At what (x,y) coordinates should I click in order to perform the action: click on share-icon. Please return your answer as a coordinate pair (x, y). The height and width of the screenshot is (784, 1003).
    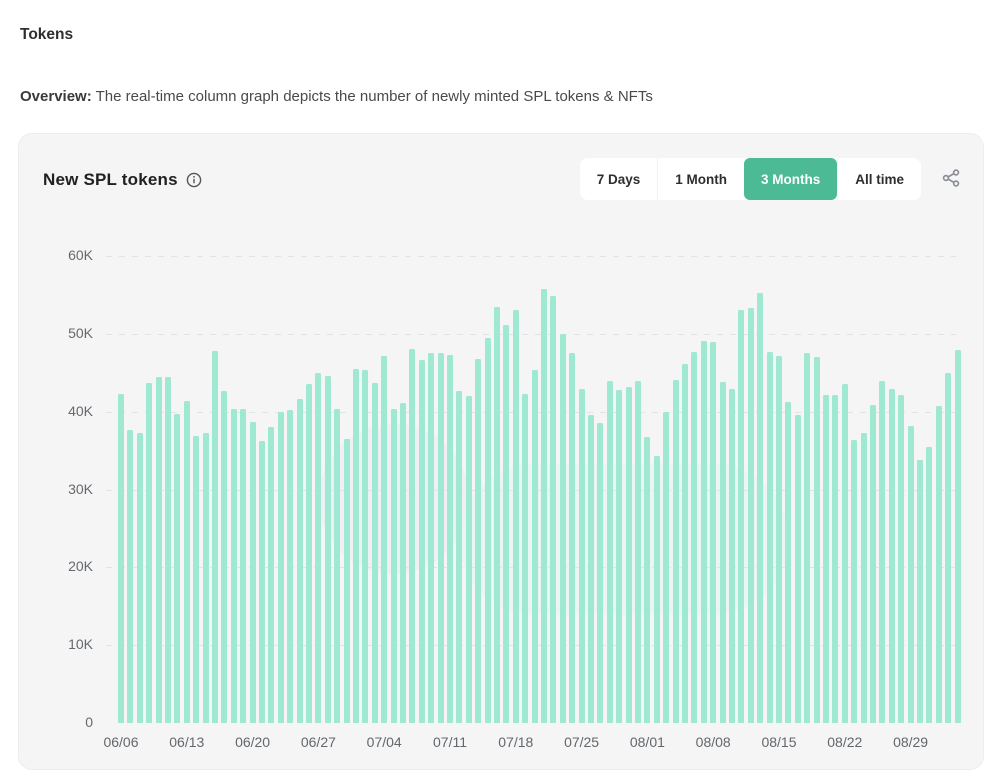
    Looking at the image, I should click on (951, 179).